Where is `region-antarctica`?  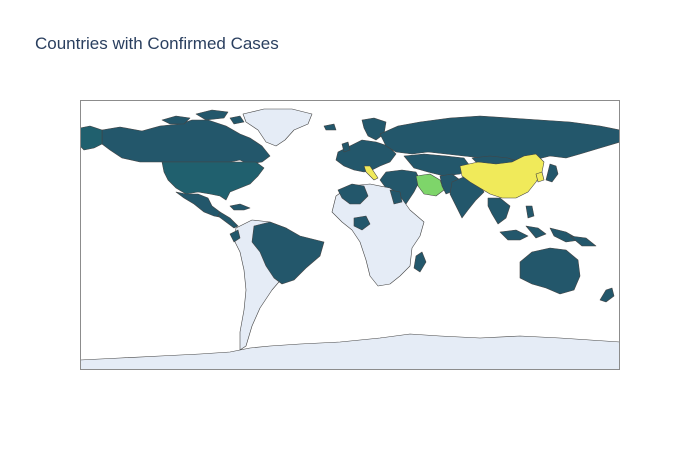
region-antarctica is located at coordinates (350, 351).